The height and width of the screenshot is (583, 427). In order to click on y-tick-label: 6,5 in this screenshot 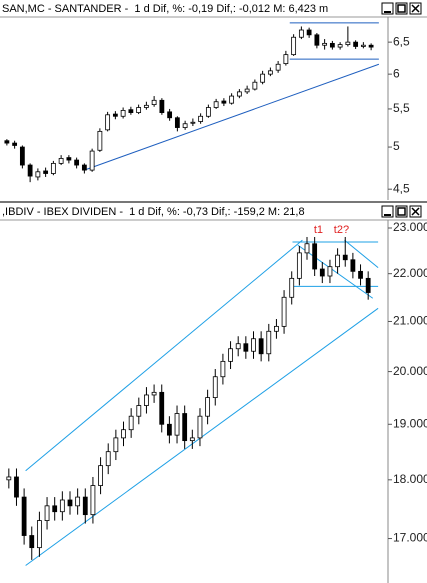, I will do `click(401, 41)`.